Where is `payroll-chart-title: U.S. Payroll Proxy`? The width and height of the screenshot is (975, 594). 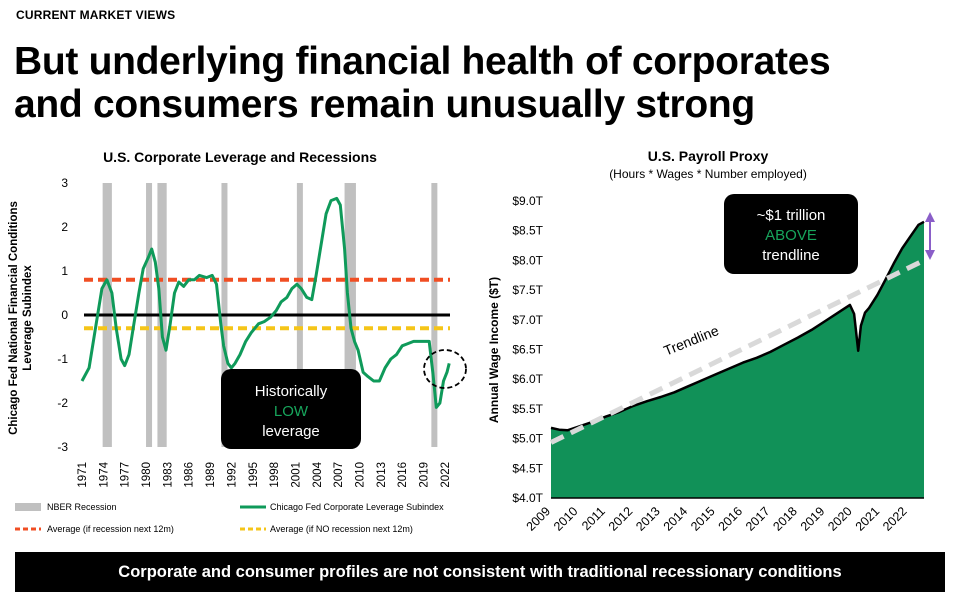 payroll-chart-title: U.S. Payroll Proxy is located at coordinates (708, 156).